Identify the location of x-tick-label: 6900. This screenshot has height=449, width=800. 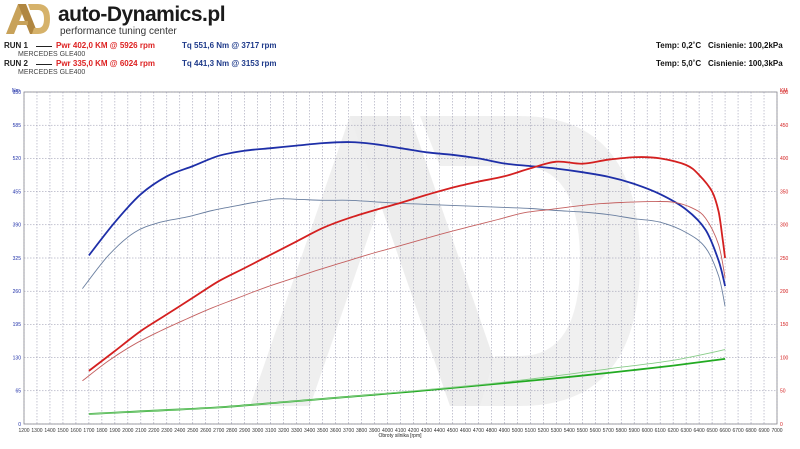
(763, 431).